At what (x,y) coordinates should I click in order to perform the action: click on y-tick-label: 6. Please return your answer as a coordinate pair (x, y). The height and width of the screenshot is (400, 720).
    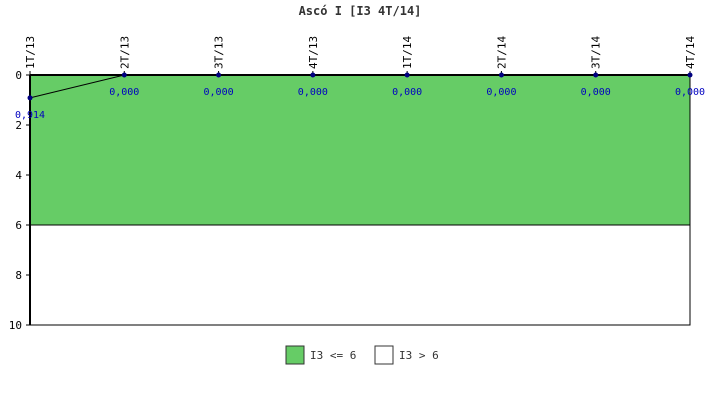
    Looking at the image, I should click on (18, 225).